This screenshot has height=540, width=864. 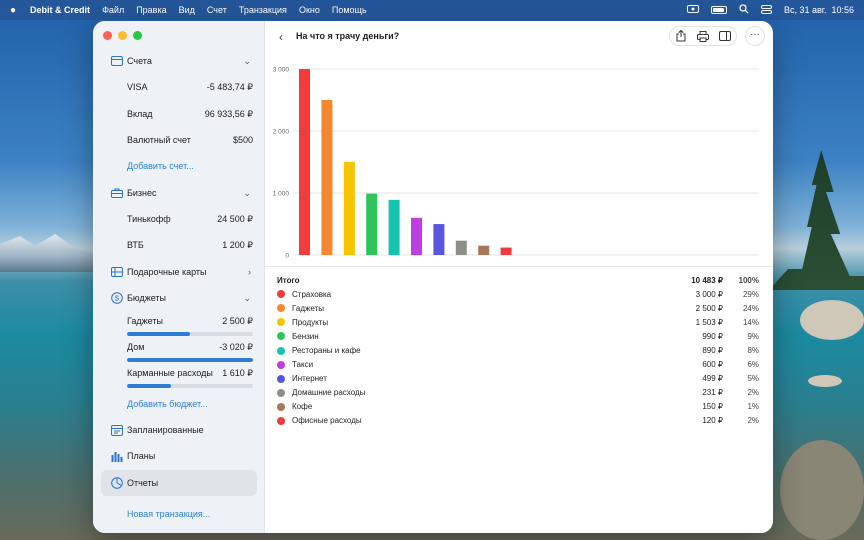 I want to click on legend-percent: 2%, so click(x=753, y=421).